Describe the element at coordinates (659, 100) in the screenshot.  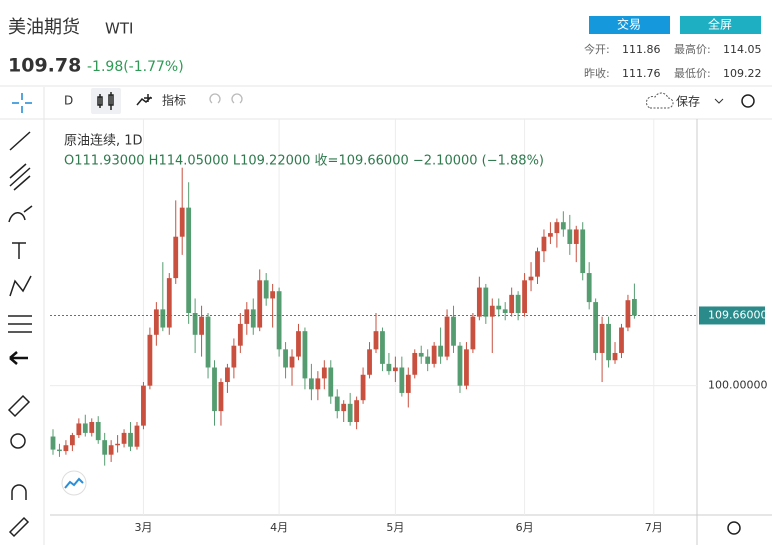
I see `cloud-icon` at that location.